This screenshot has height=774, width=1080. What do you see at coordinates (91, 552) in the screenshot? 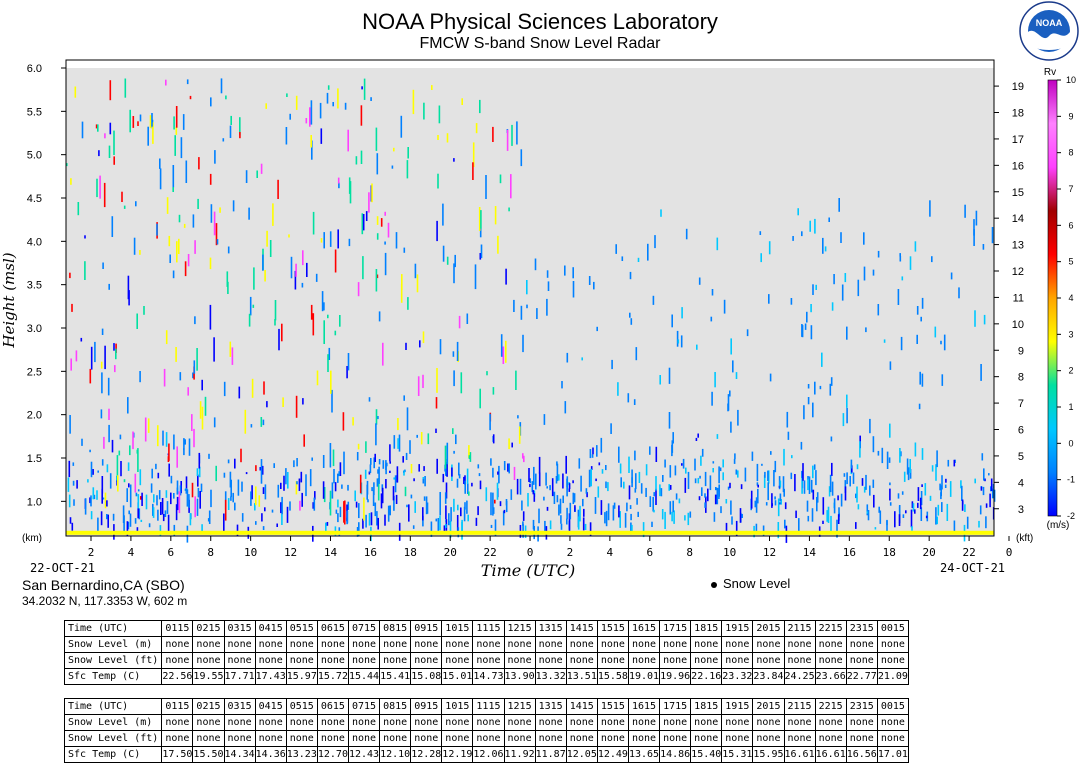
I see `x-tick-label: 2` at bounding box center [91, 552].